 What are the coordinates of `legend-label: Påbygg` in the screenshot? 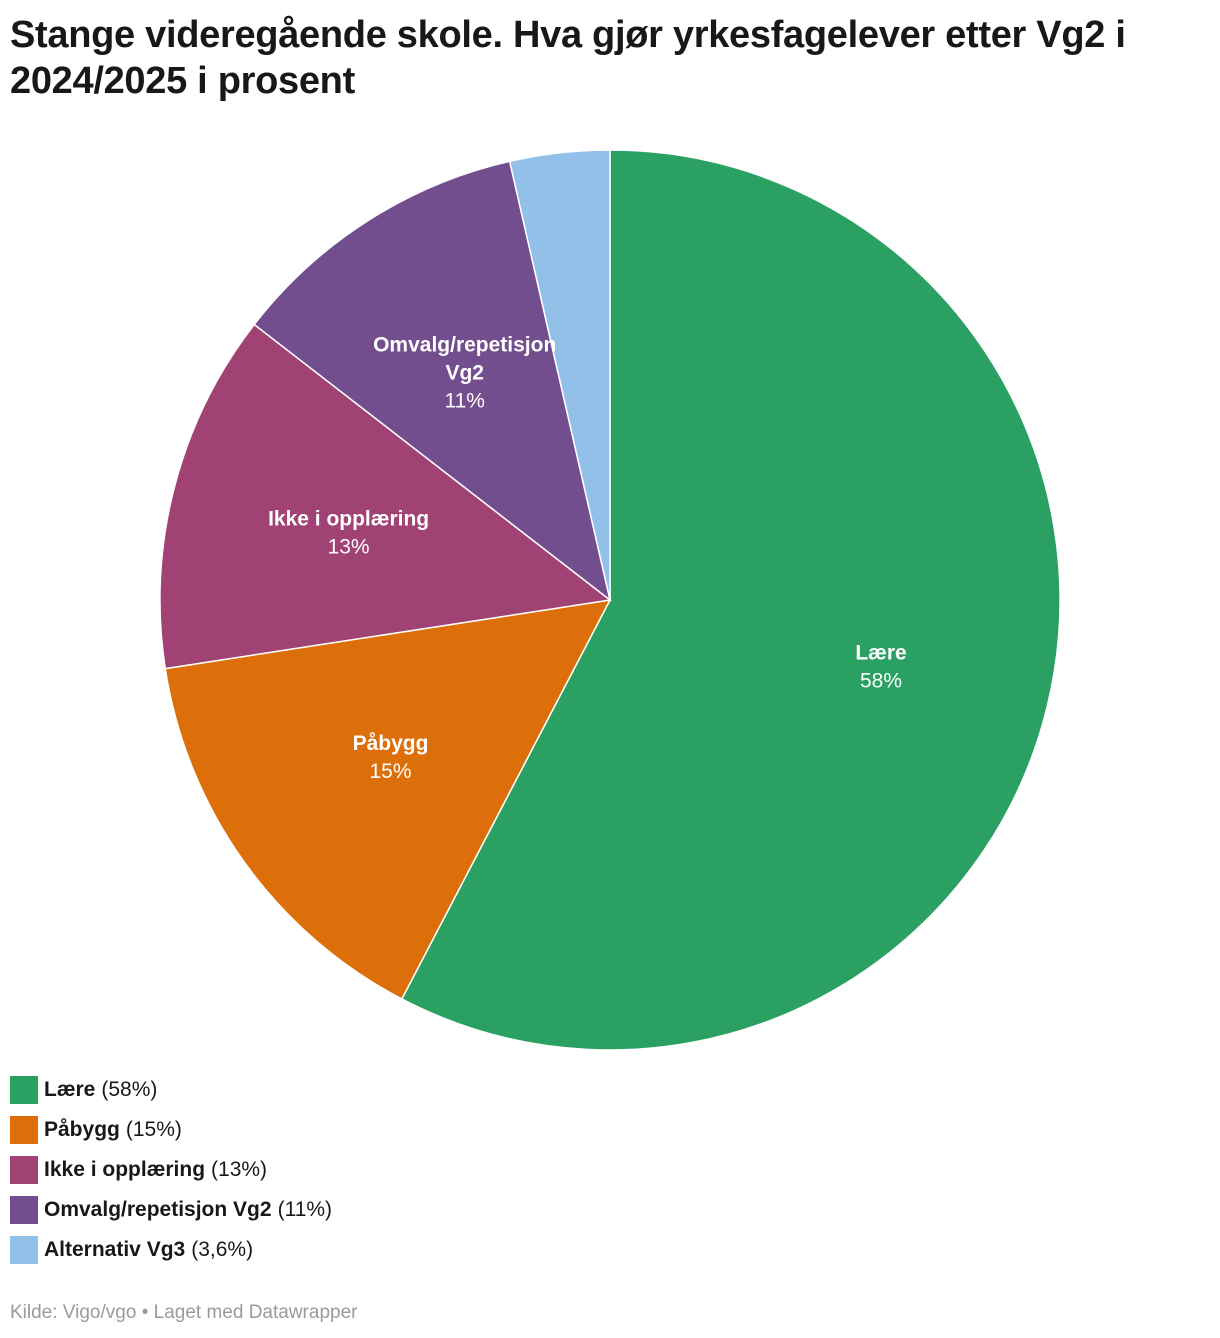 It's located at (82, 1129).